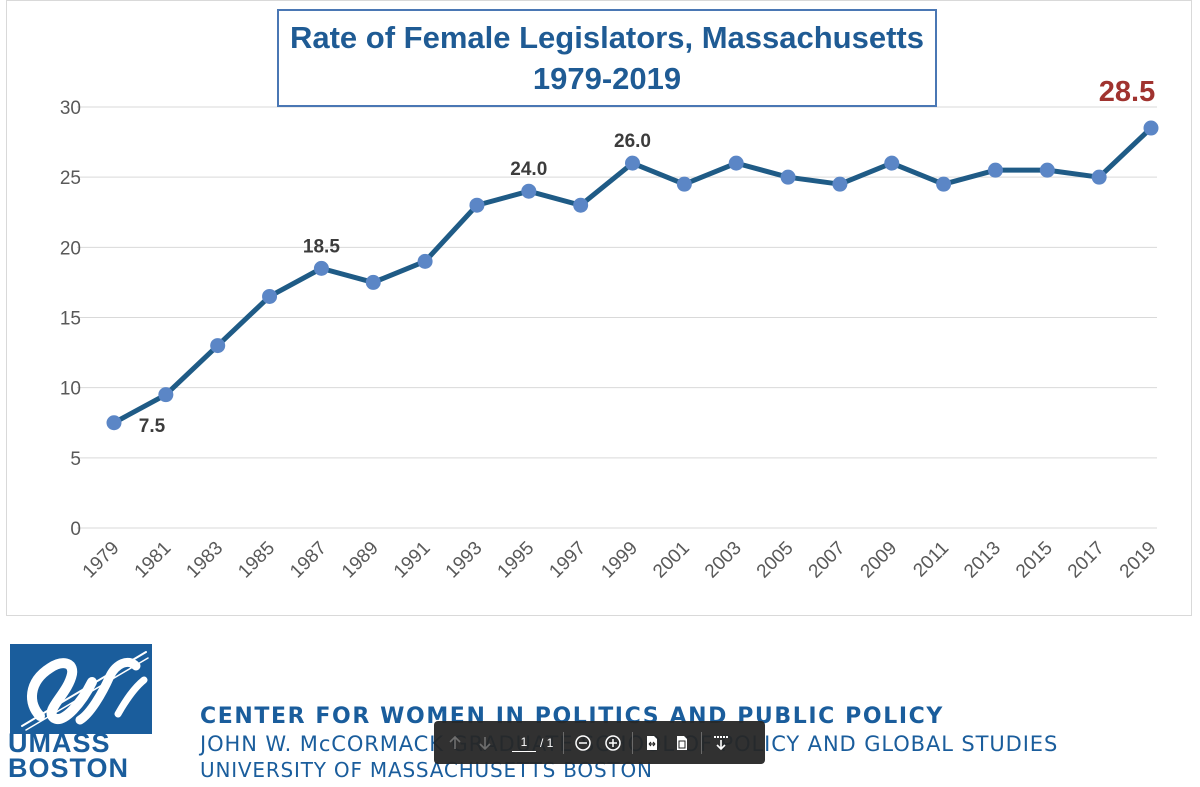 Image resolution: width=1200 pixels, height=787 pixels. What do you see at coordinates (101, 560) in the screenshot?
I see `x-tick-label: 1979` at bounding box center [101, 560].